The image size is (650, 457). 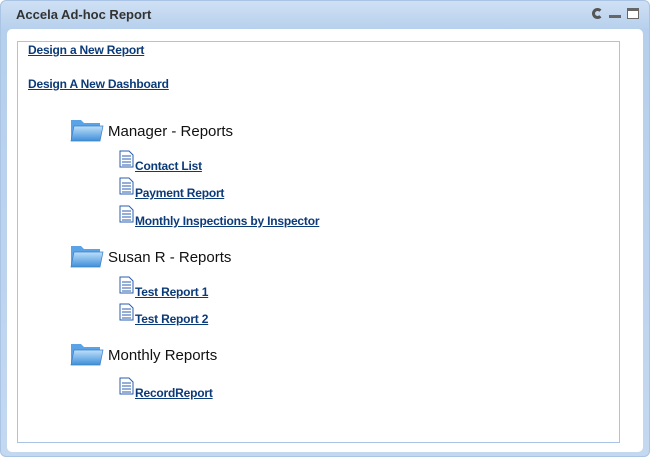 I want to click on folder-1: Manager - Reports, so click(x=151, y=131).